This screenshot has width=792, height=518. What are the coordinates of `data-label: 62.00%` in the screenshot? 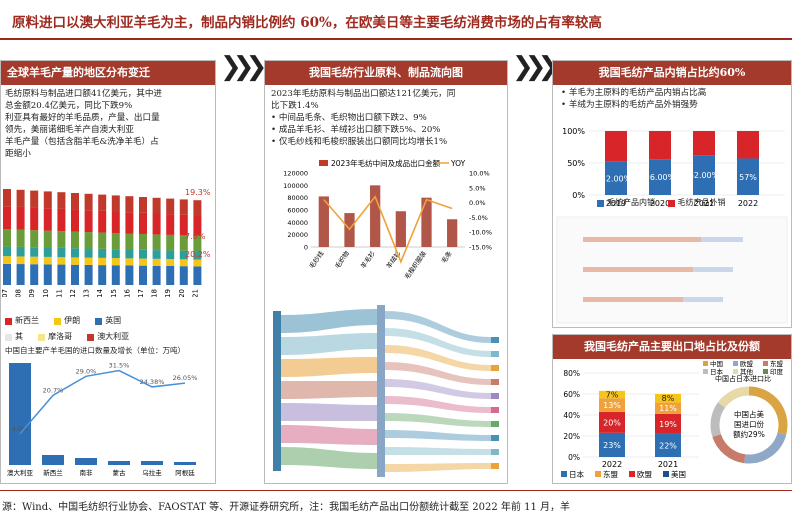 It's located at (704, 175).